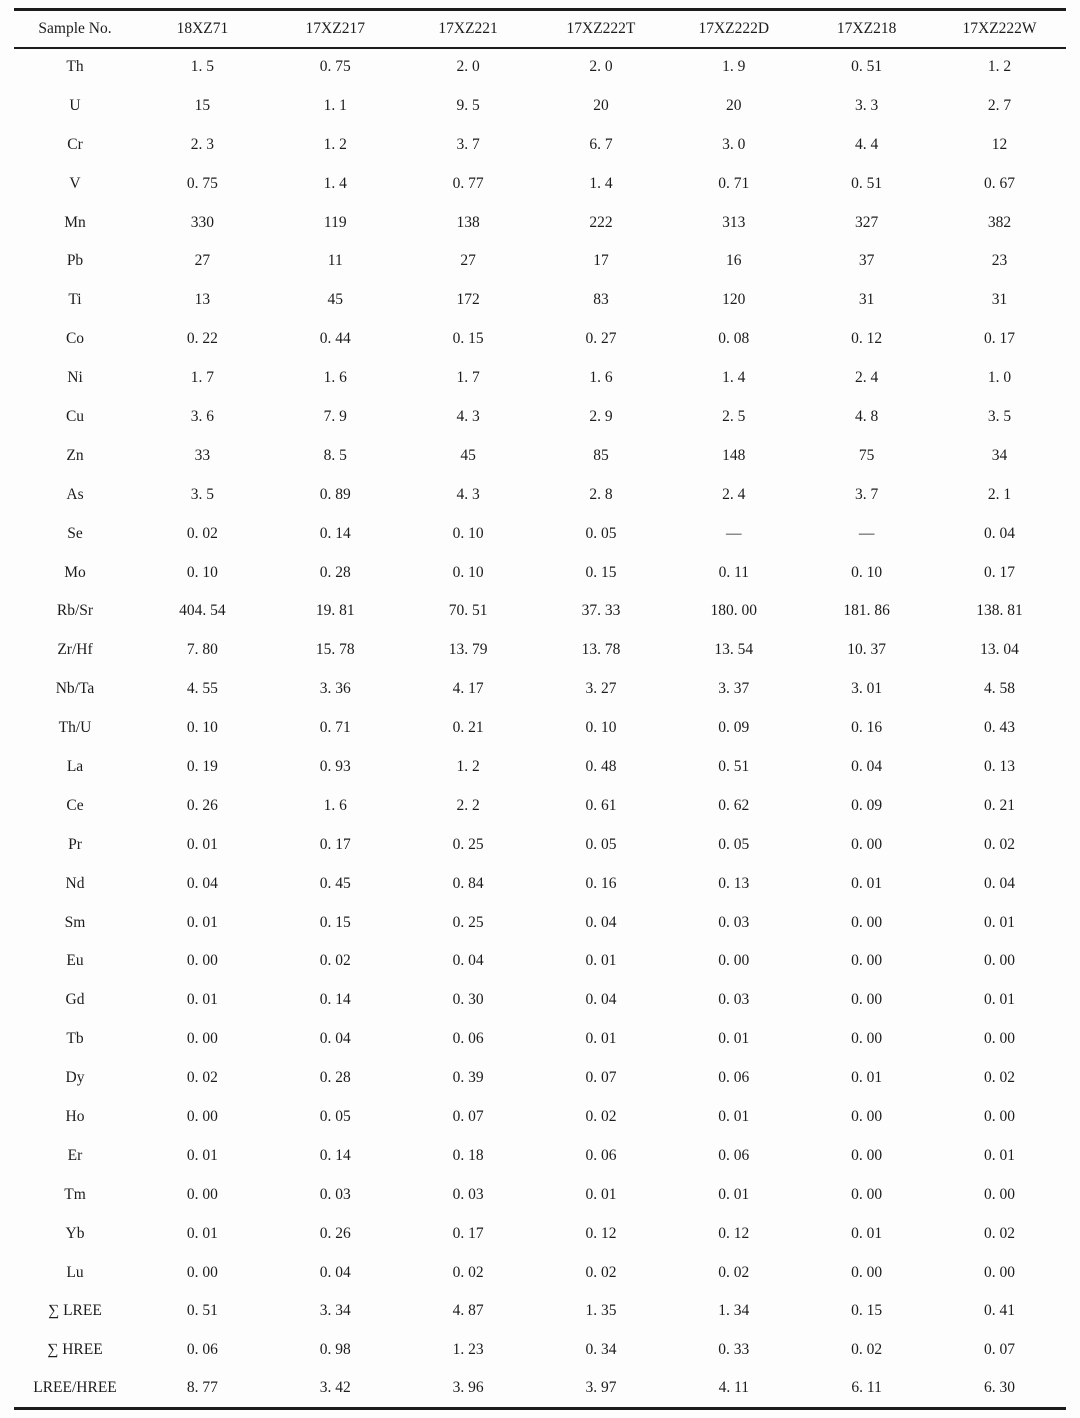  Describe the element at coordinates (734, 883) in the screenshot. I see `cell: 0. 13` at that location.